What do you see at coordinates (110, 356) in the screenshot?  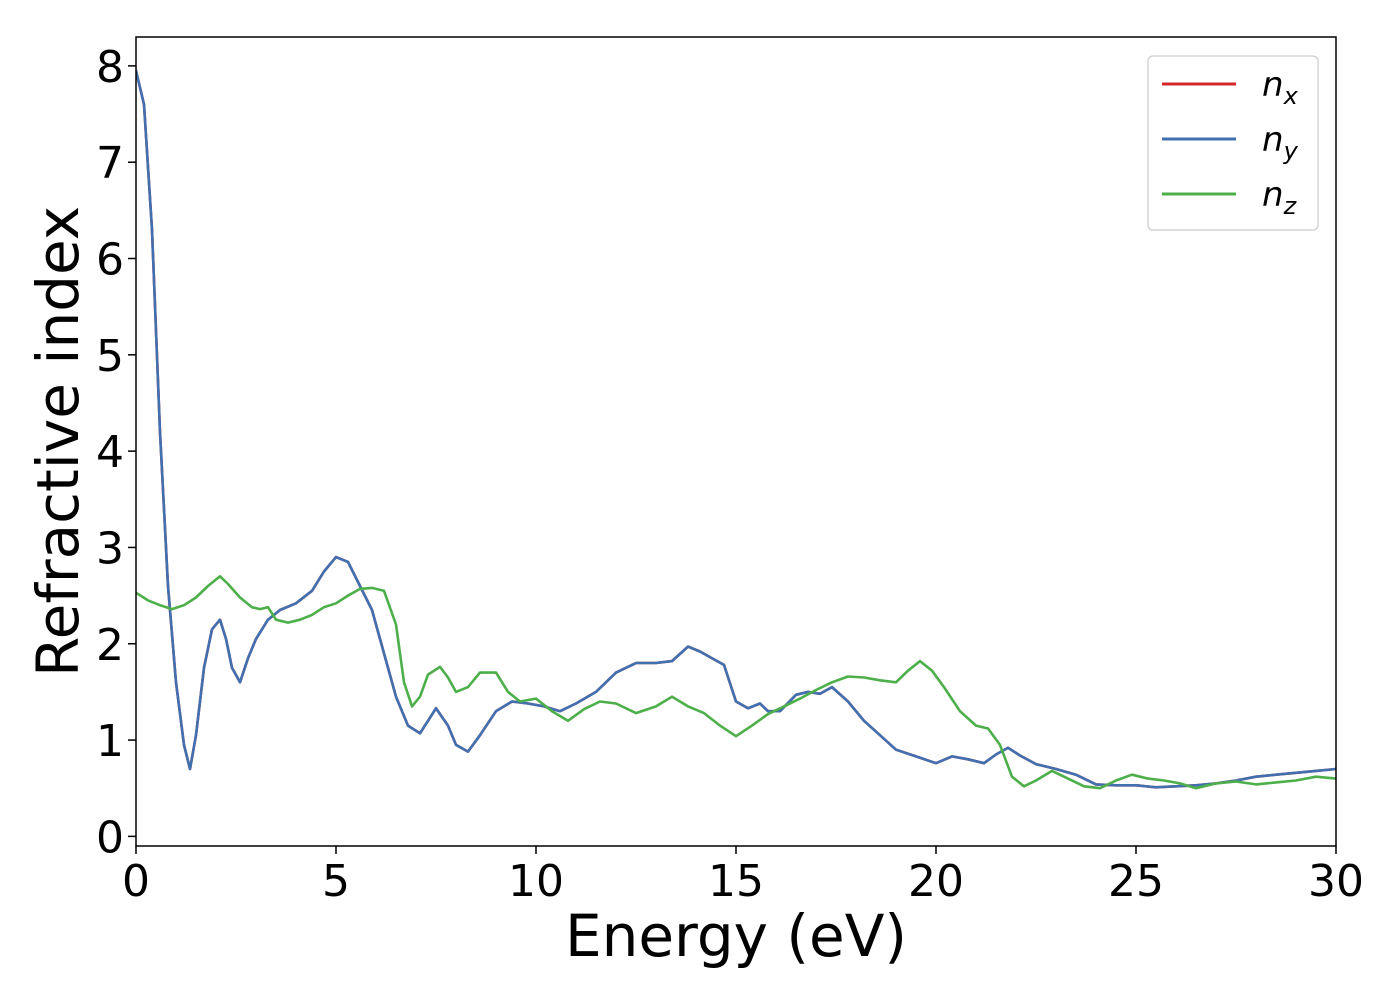 I see `y-tick-label: 5` at bounding box center [110, 356].